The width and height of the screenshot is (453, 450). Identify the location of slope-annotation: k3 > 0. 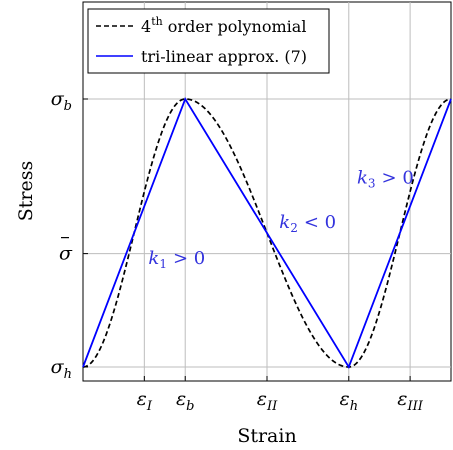
(385, 179).